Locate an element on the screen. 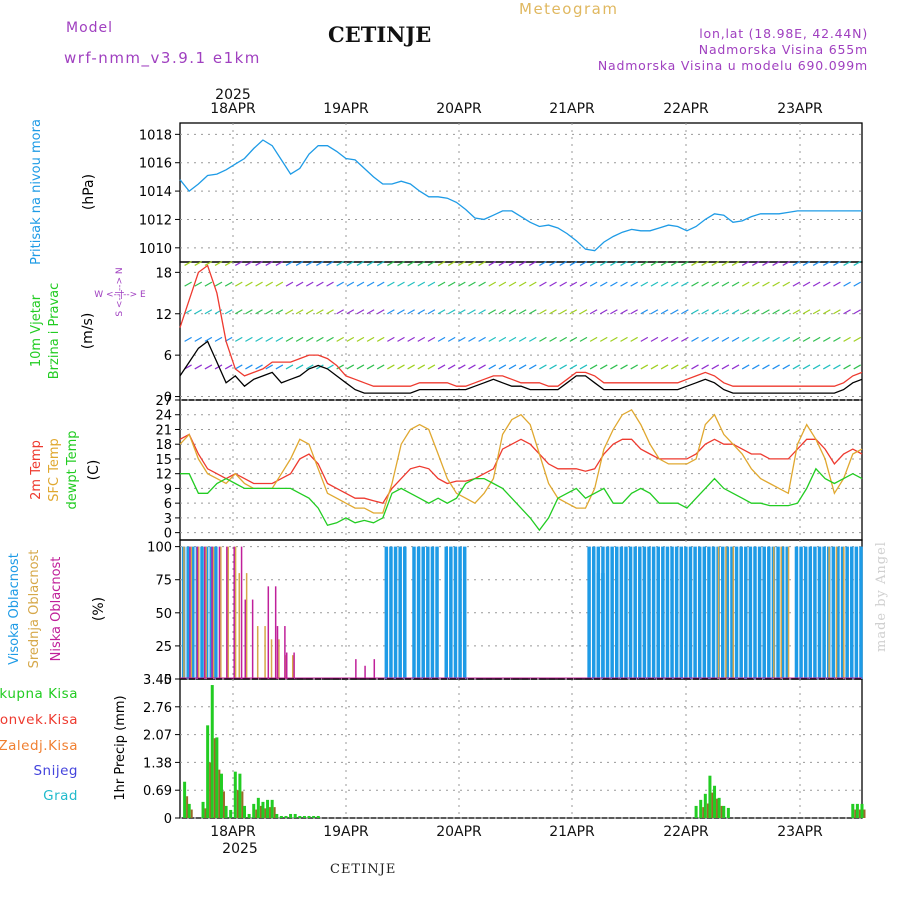 Image resolution: width=900 pixels, height=900 pixels. y-tick-label: 18 is located at coordinates (163, 445).